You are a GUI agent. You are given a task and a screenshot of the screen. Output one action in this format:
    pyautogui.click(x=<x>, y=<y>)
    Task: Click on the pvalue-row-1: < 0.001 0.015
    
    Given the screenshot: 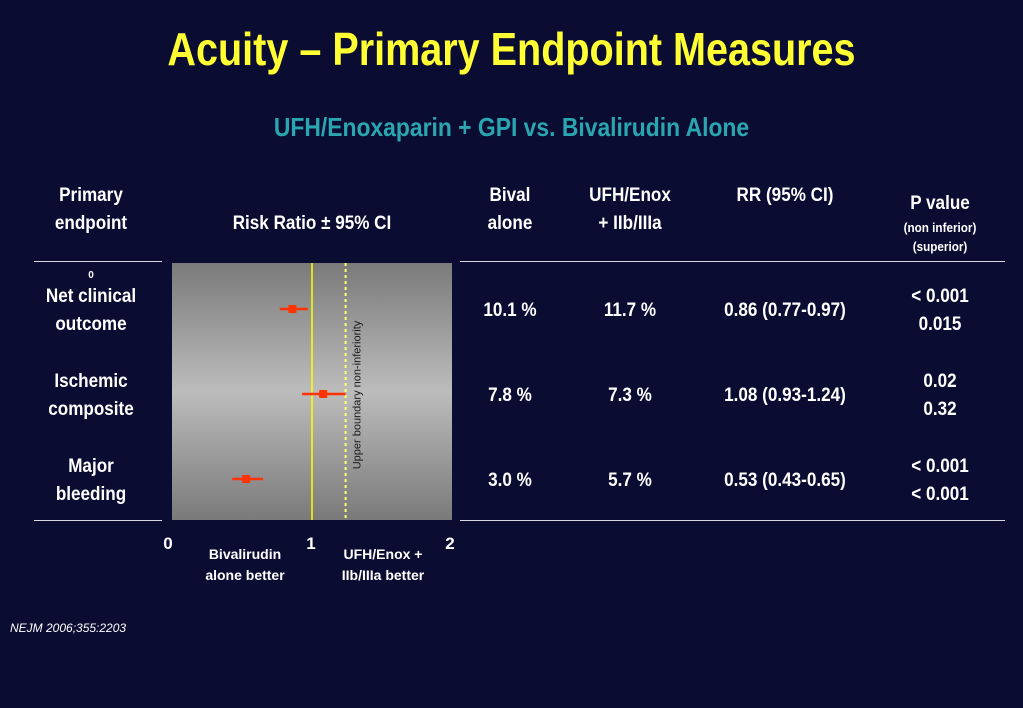 What is the action you would take?
    pyautogui.click(x=940, y=311)
    